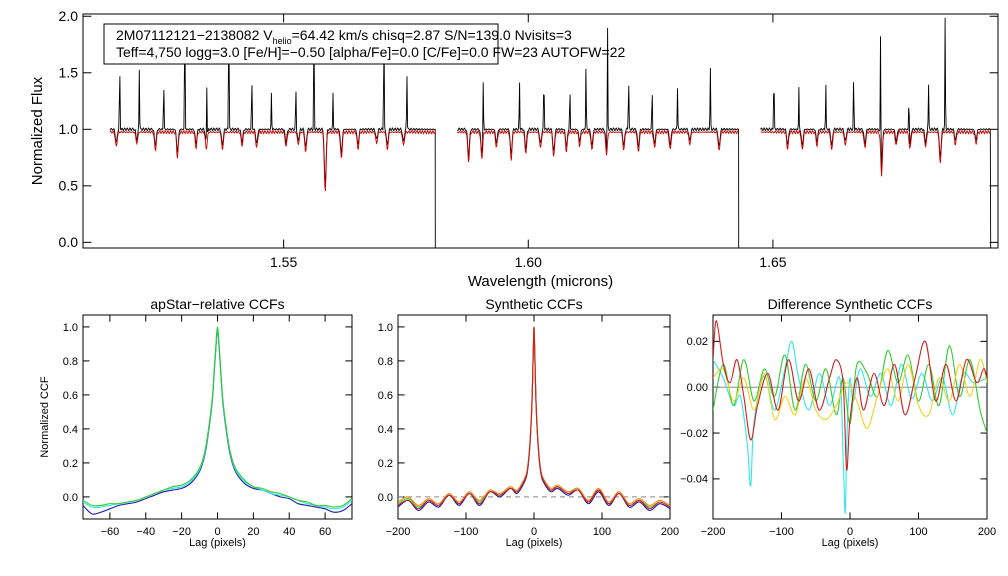 The width and height of the screenshot is (1008, 576). I want to click on difference-y-tick-label: 0.00, so click(697, 388).